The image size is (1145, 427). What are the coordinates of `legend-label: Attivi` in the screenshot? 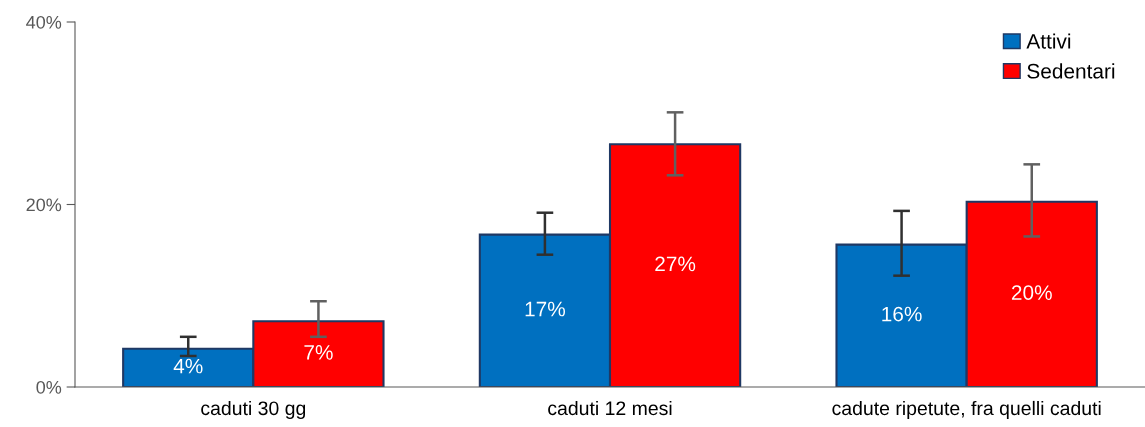 It's located at (1048, 41).